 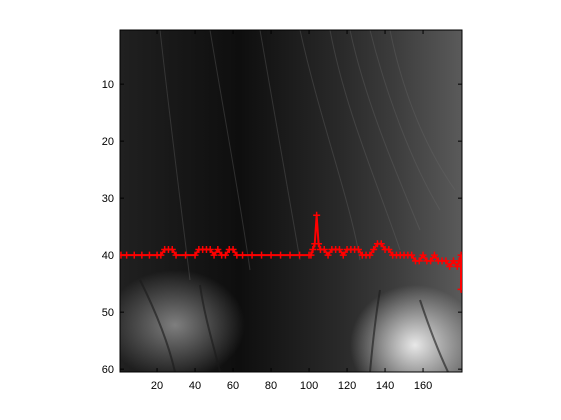 I want to click on y-tick-label: 50, so click(x=108, y=313).